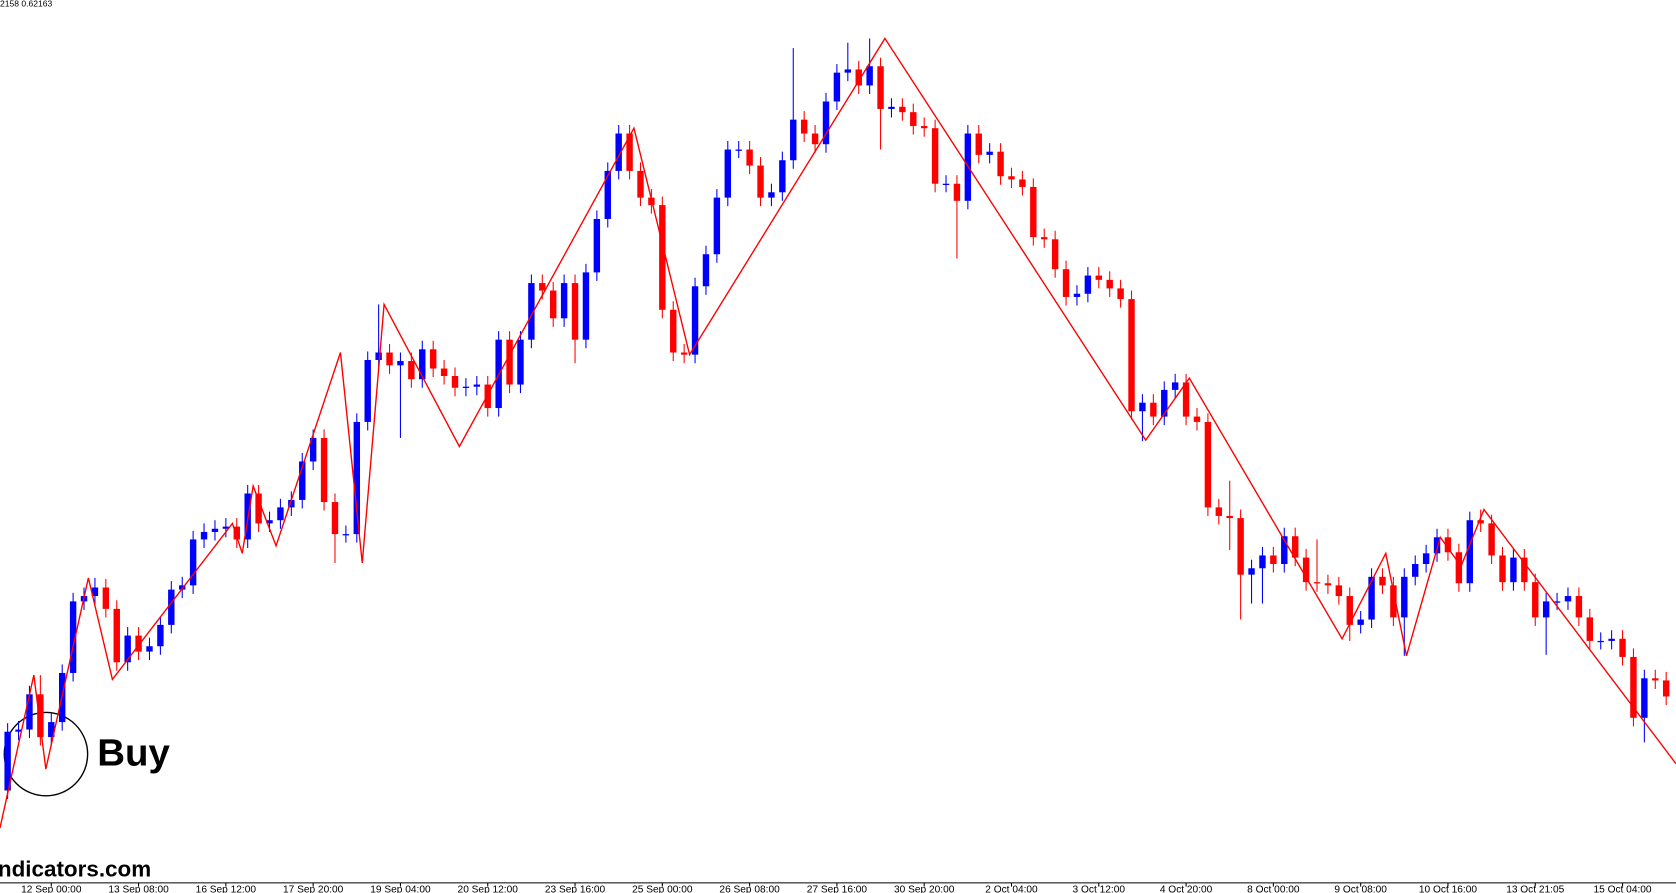 This screenshot has width=1676, height=893. What do you see at coordinates (75, 868) in the screenshot?
I see `watermark: ndicators.com` at bounding box center [75, 868].